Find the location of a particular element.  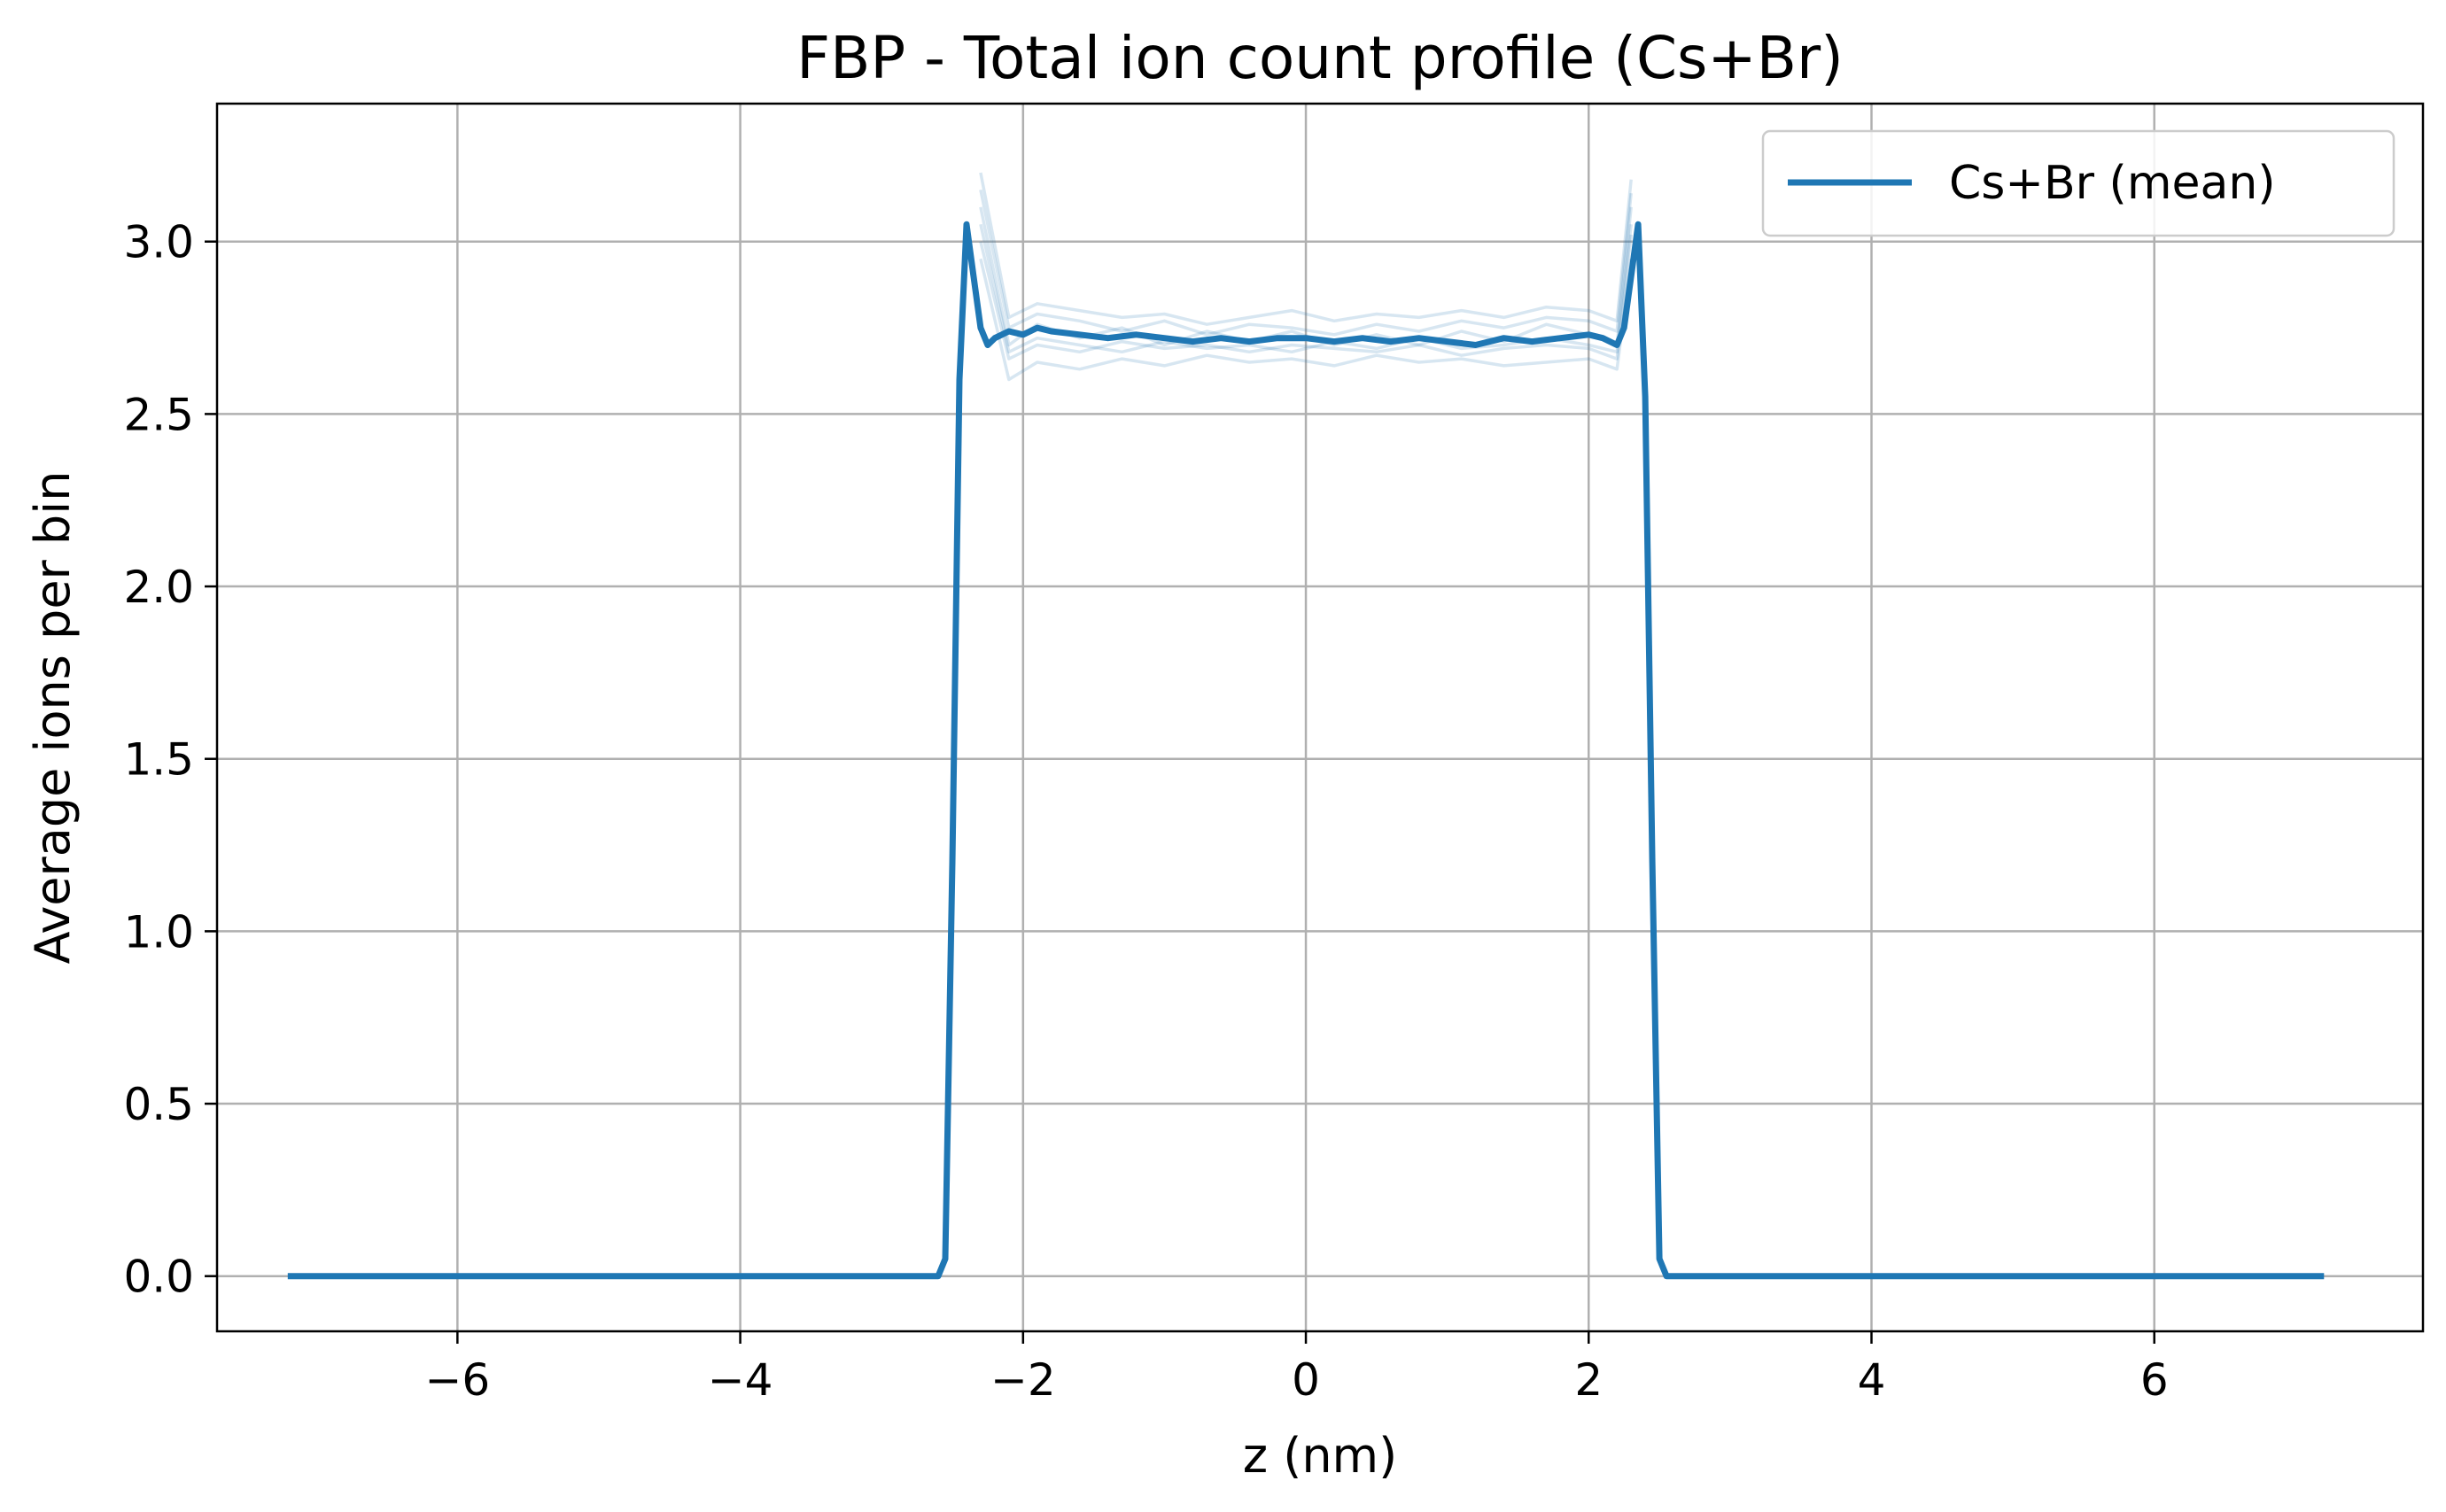

y-tick-label: 2.0 is located at coordinates (158, 587).